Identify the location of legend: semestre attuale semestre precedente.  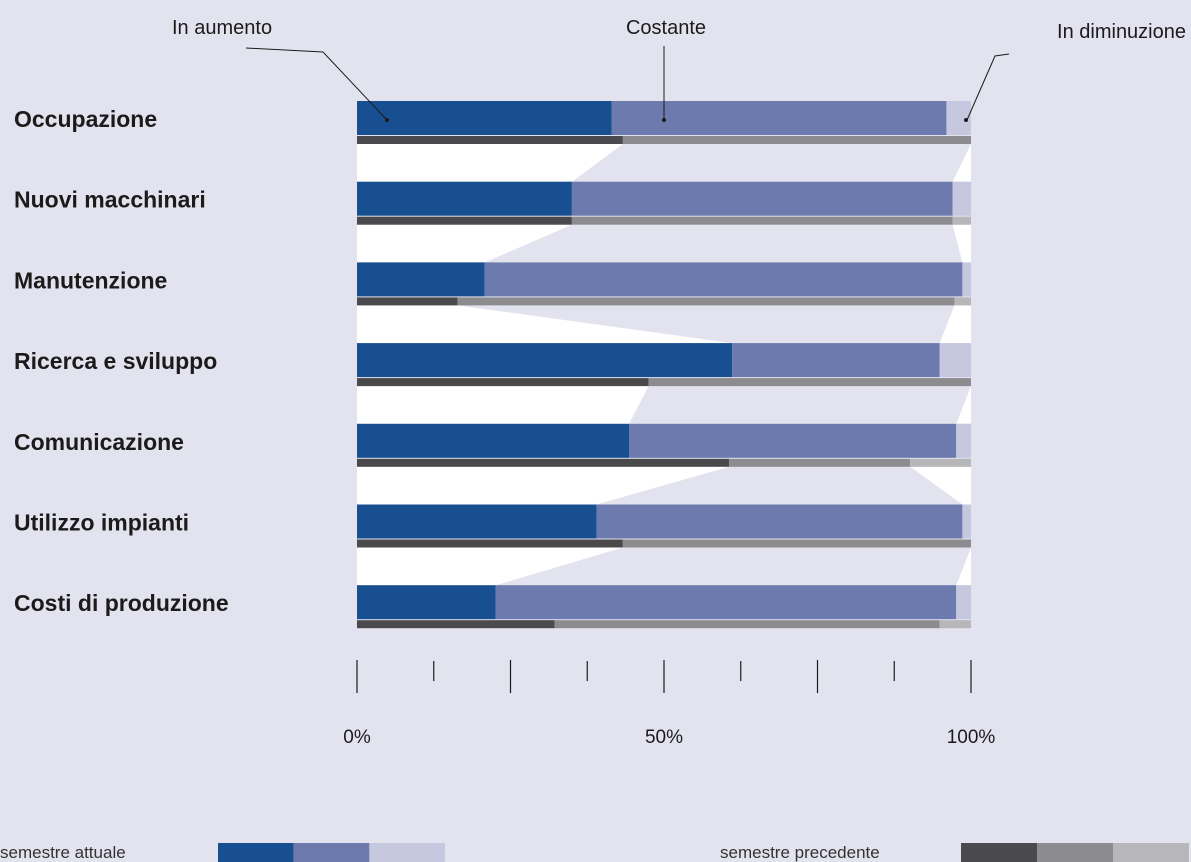
(594, 852).